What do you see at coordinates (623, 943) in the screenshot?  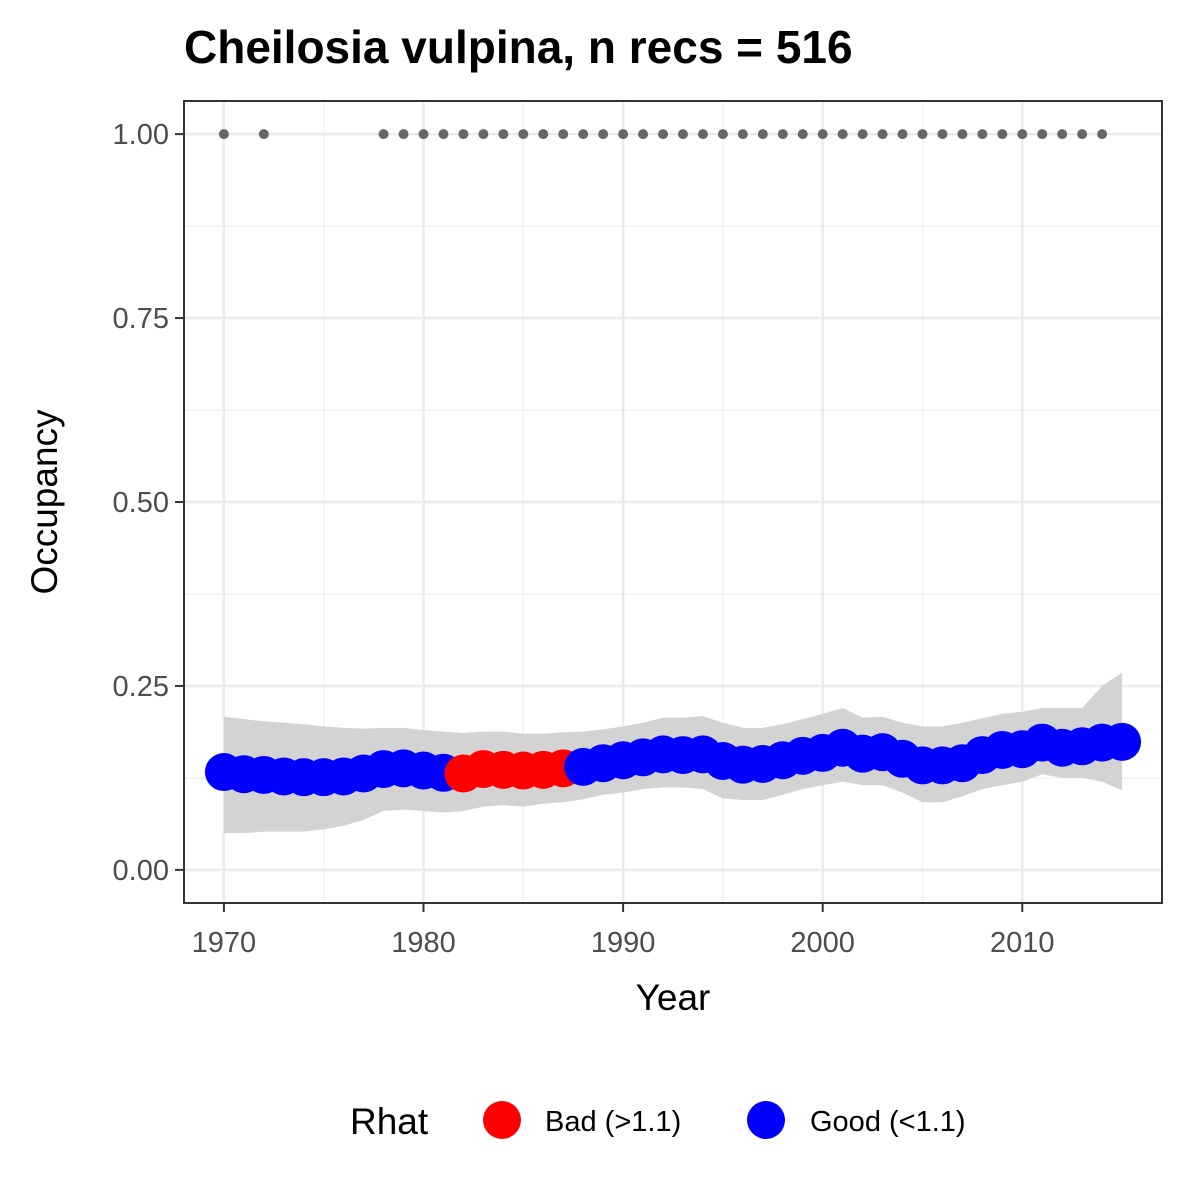 I see `x-tick-label: 1990` at bounding box center [623, 943].